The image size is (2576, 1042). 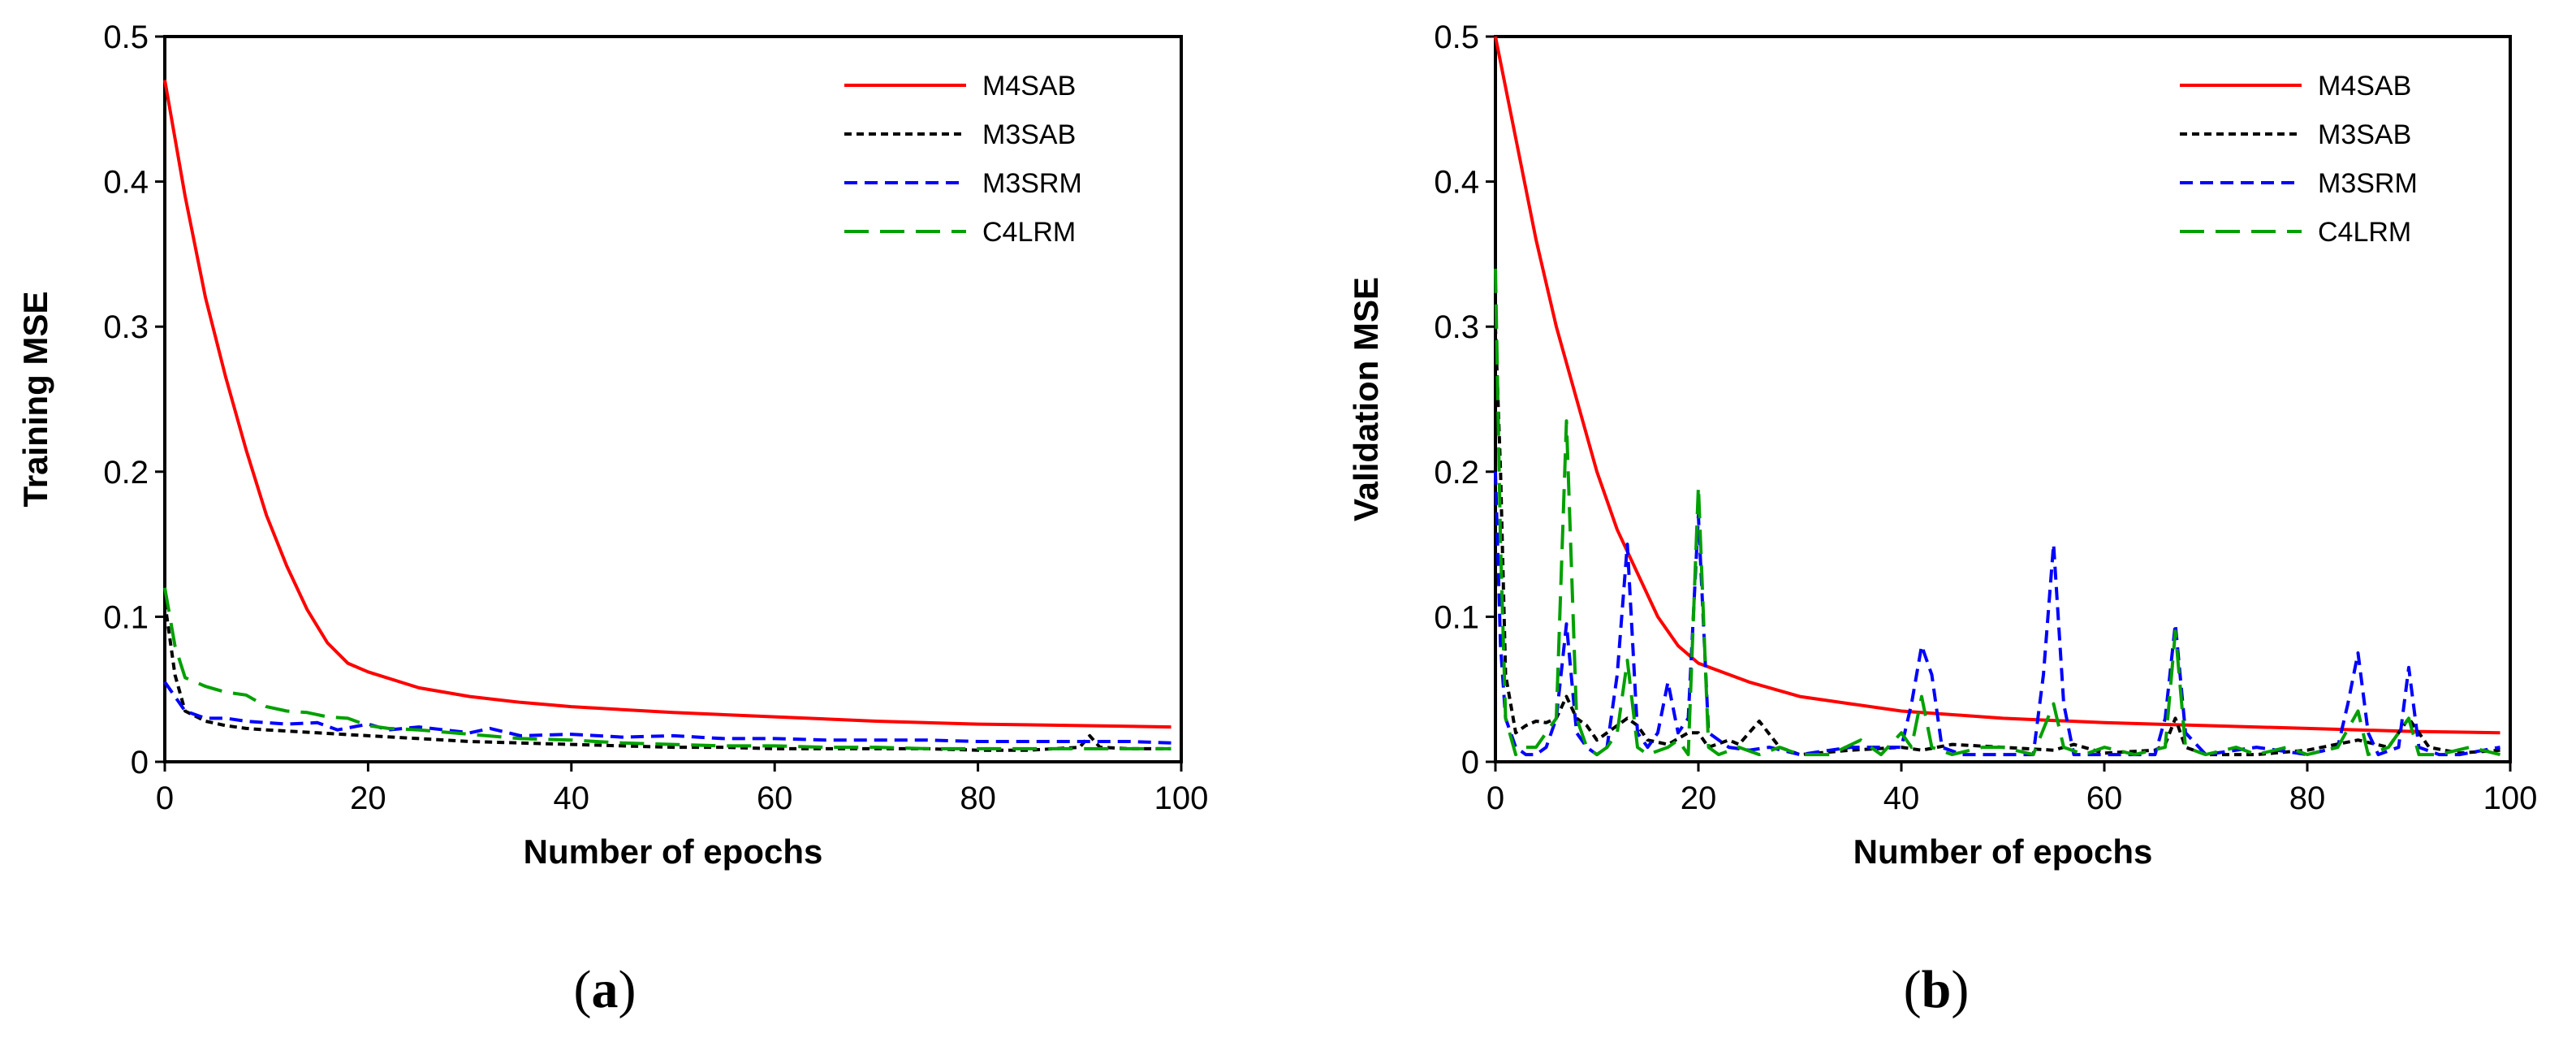 What do you see at coordinates (1366, 399) in the screenshot?
I see `y-axis-label: Validation MSE` at bounding box center [1366, 399].